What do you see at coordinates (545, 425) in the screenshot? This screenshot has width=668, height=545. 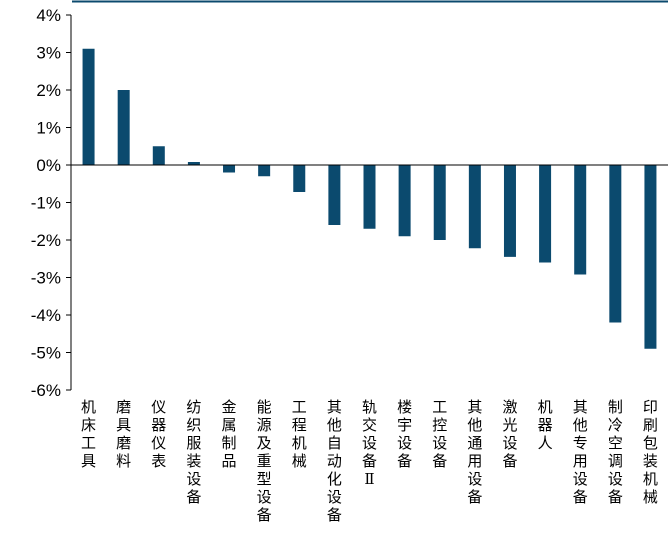 I see `category-label: 机器人` at bounding box center [545, 425].